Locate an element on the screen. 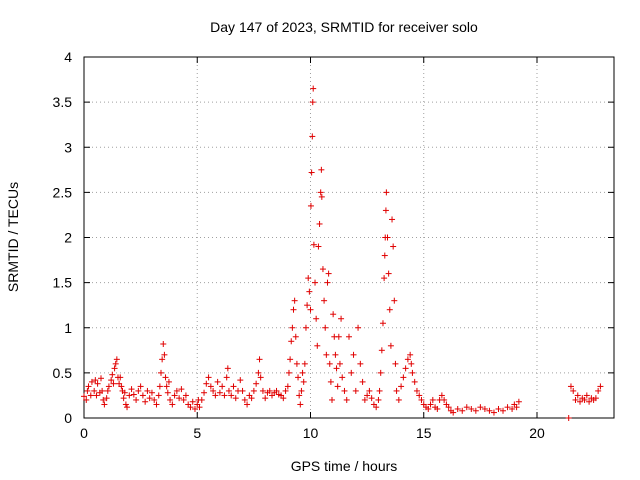 Image resolution: width=640 pixels, height=480 pixels. y-tick-label: 2.5 is located at coordinates (63, 192).